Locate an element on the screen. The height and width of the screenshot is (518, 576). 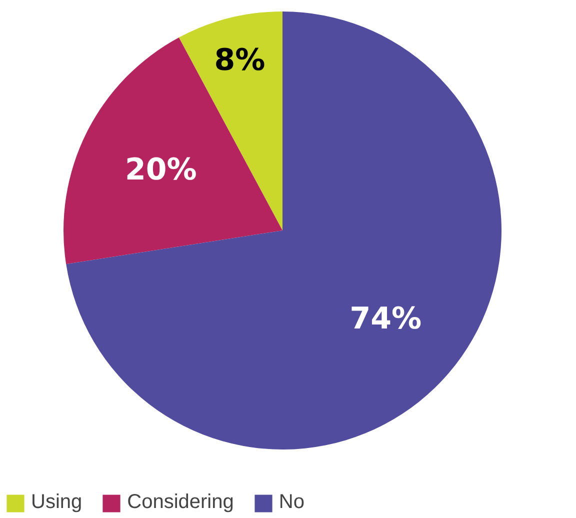
data-label: 20% is located at coordinates (161, 170).